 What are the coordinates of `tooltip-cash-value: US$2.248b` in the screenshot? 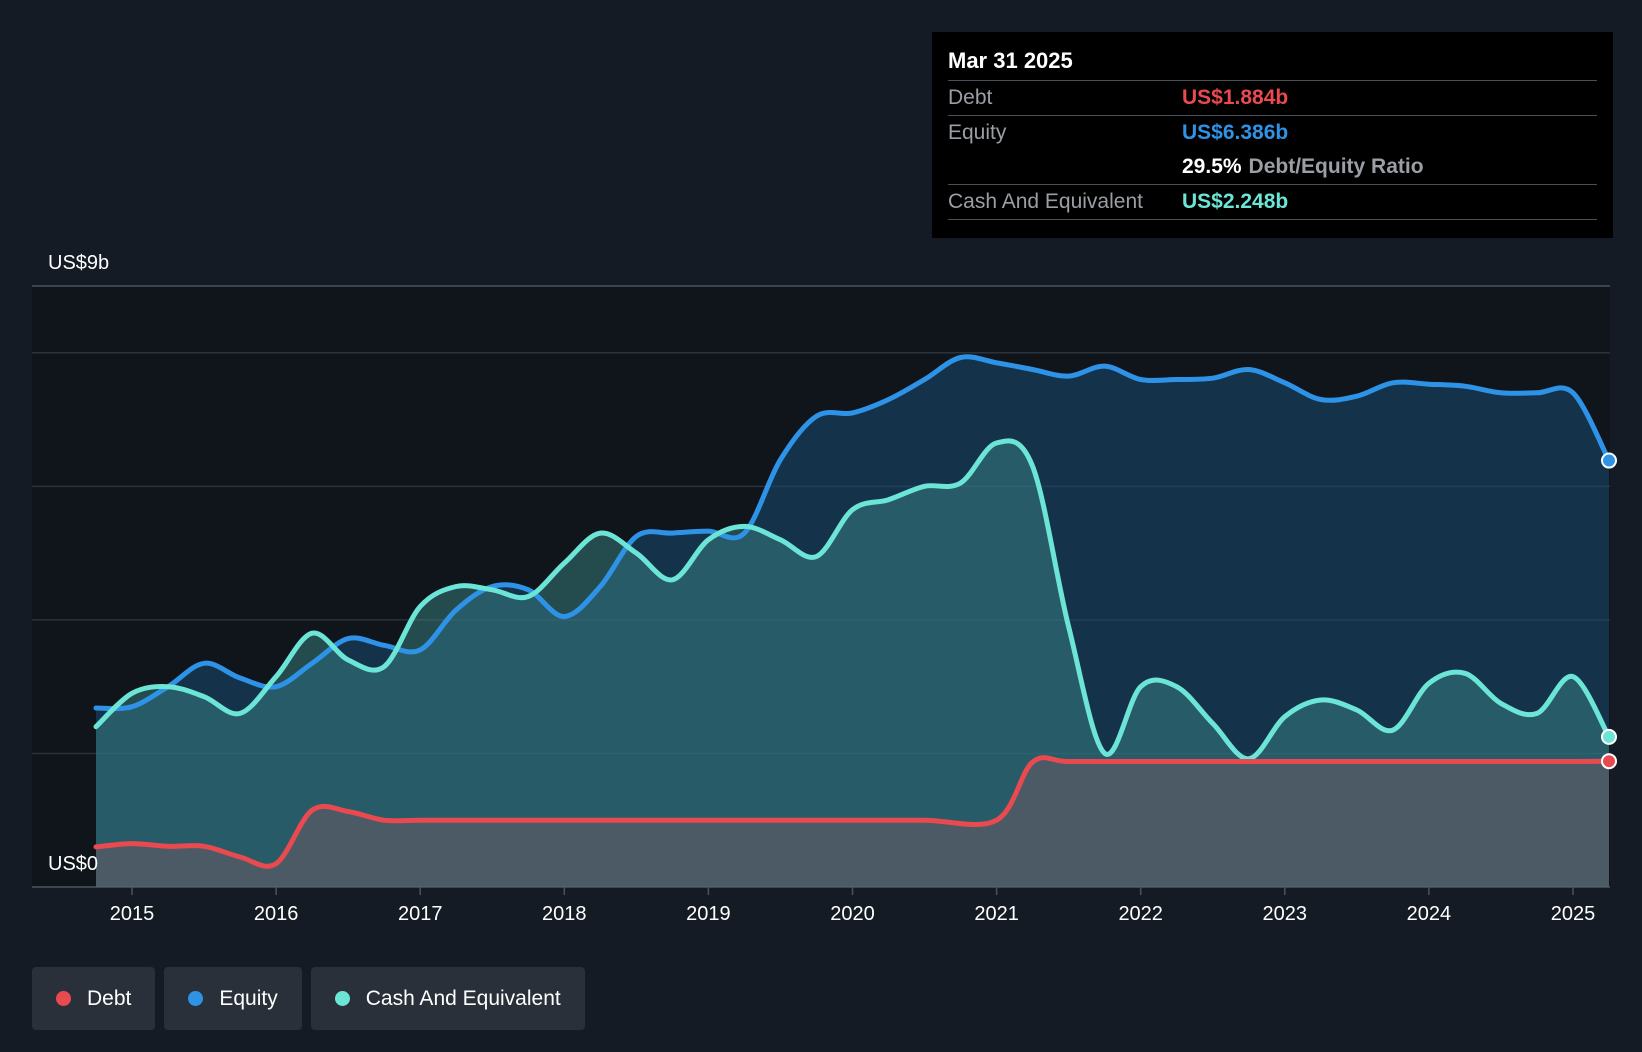 It's located at (1235, 201).